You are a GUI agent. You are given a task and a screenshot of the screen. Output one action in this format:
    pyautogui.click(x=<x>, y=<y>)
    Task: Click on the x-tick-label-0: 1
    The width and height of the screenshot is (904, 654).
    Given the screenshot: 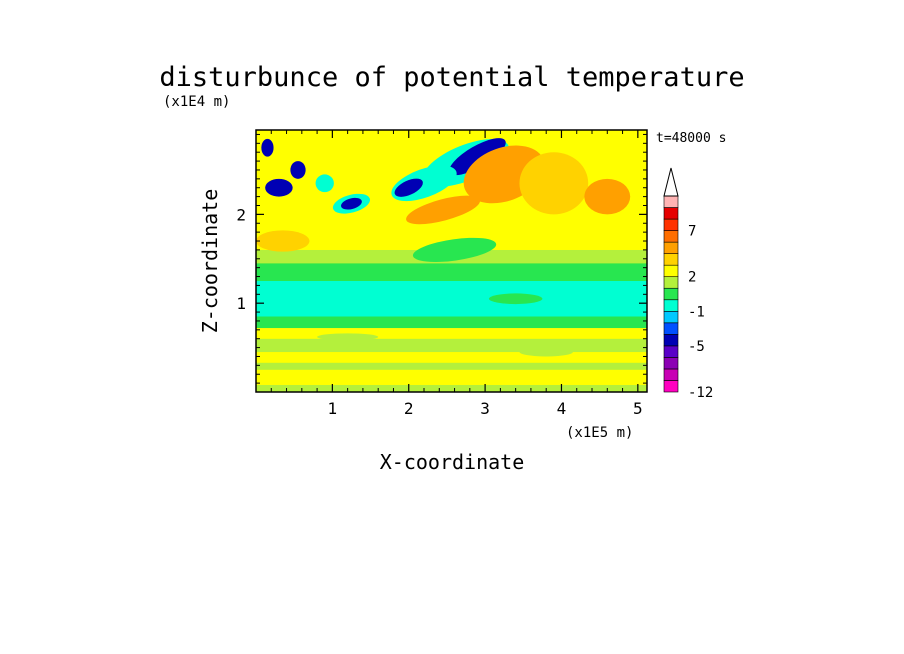 What is the action you would take?
    pyautogui.click(x=333, y=408)
    